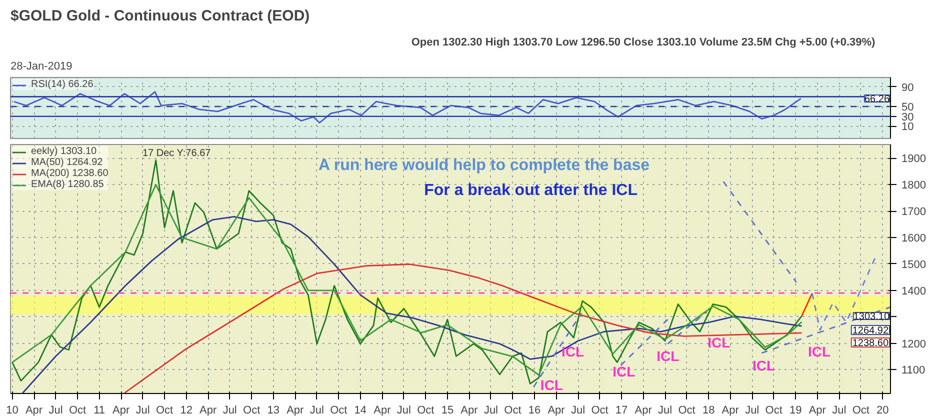 The image size is (944, 419). Describe the element at coordinates (914, 344) in the screenshot. I see `y-tick-label: 1200` at that location.